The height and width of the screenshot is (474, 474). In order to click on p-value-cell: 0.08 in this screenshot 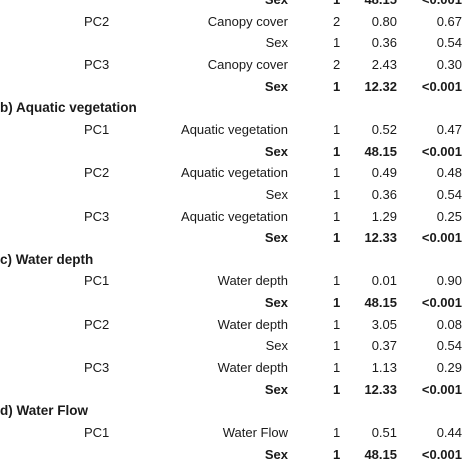, I will do `click(449, 324)`.